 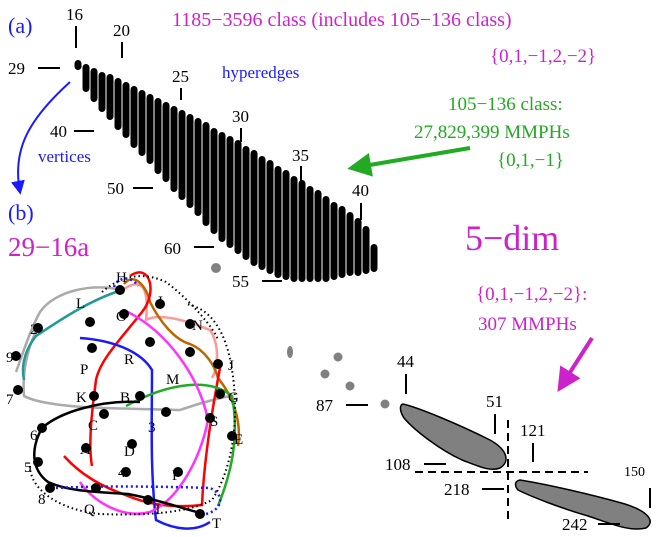 I want to click on vertices-label: vertices, so click(x=64, y=156).